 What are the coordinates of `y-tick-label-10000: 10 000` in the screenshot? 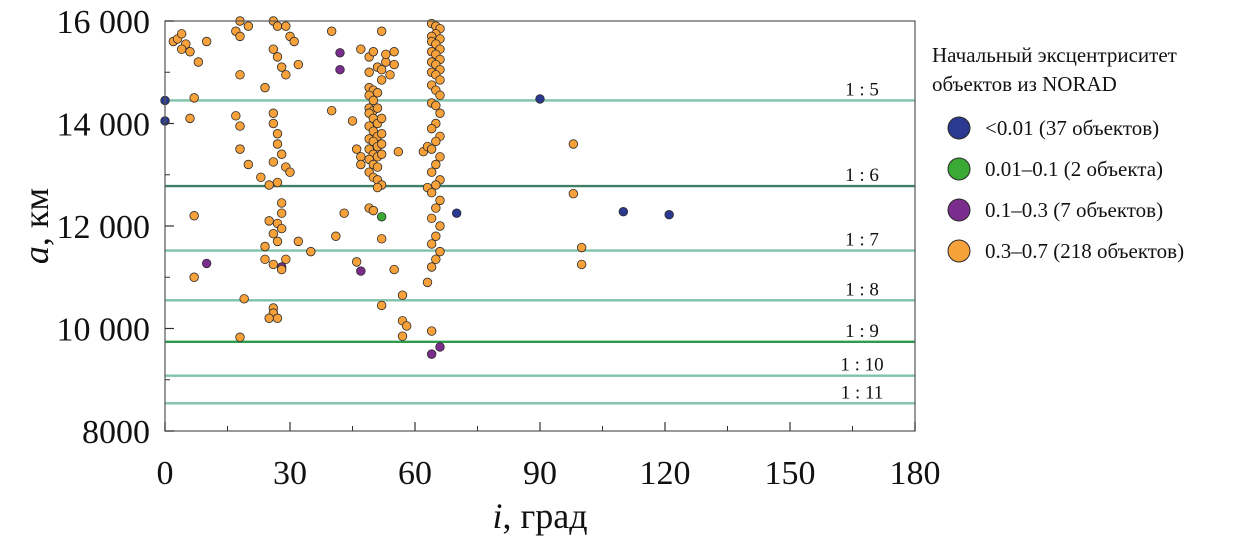 It's located at (104, 330).